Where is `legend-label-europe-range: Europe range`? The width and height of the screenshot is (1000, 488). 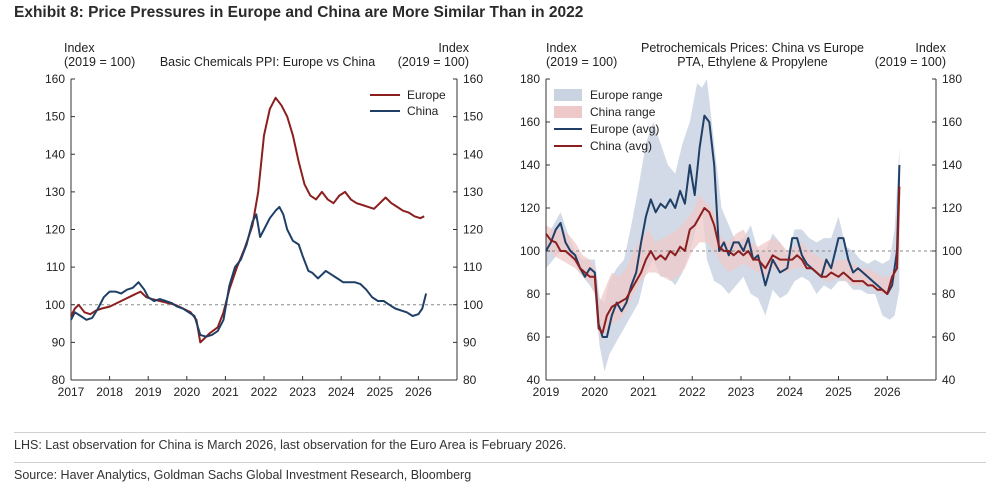 legend-label-europe-range: Europe range is located at coordinates (626, 95).